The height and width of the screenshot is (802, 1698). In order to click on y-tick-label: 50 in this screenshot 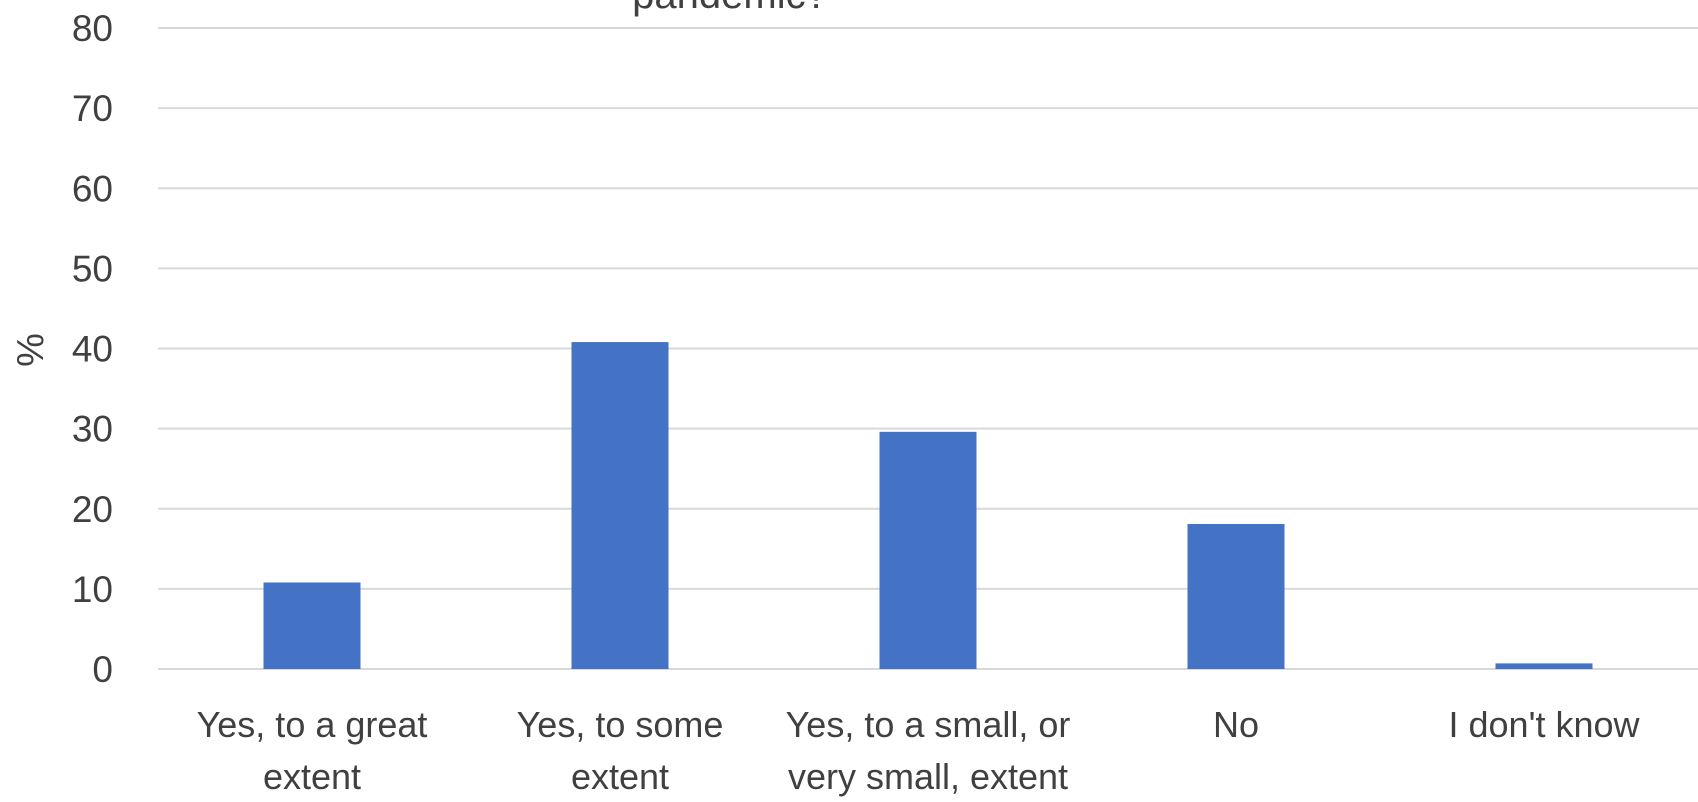, I will do `click(92, 268)`.